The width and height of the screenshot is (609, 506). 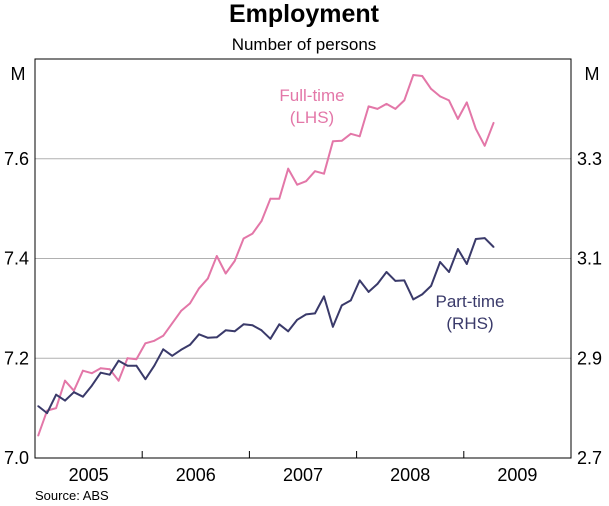 What do you see at coordinates (89, 475) in the screenshot?
I see `x-tick-label: 2005` at bounding box center [89, 475].